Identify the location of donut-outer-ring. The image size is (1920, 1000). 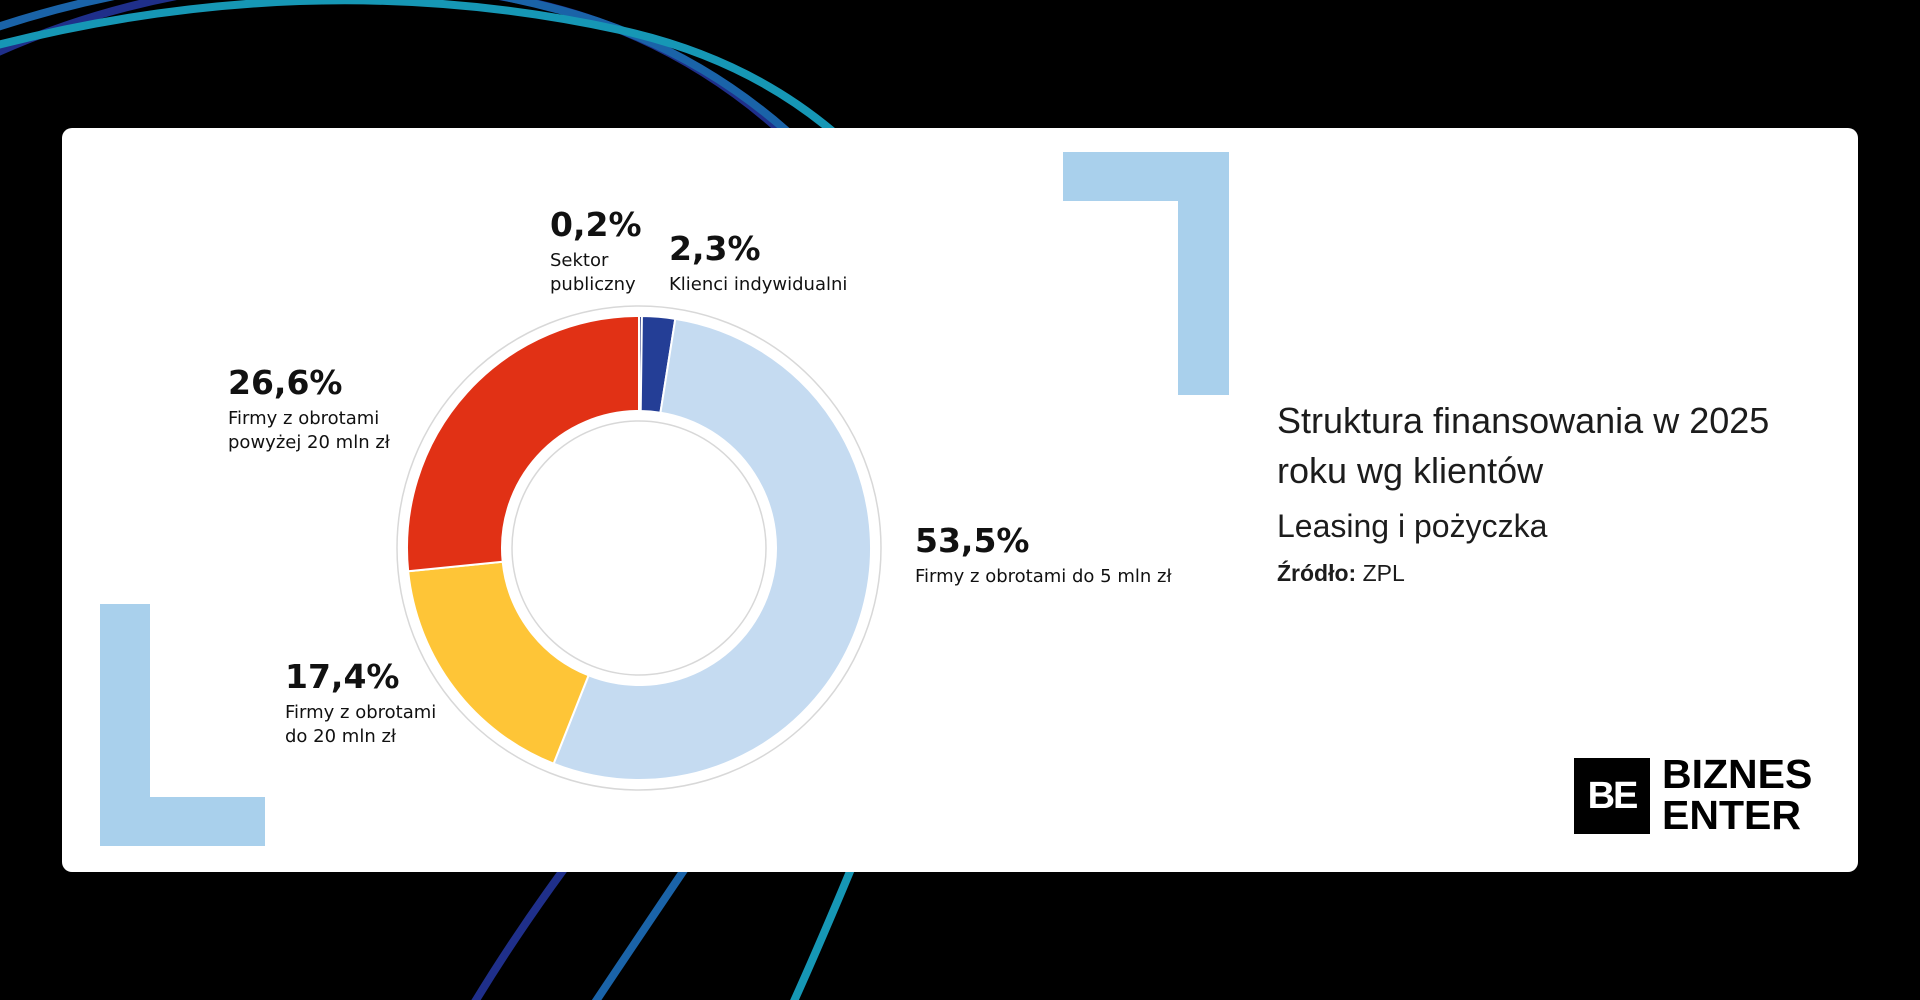
(639, 548).